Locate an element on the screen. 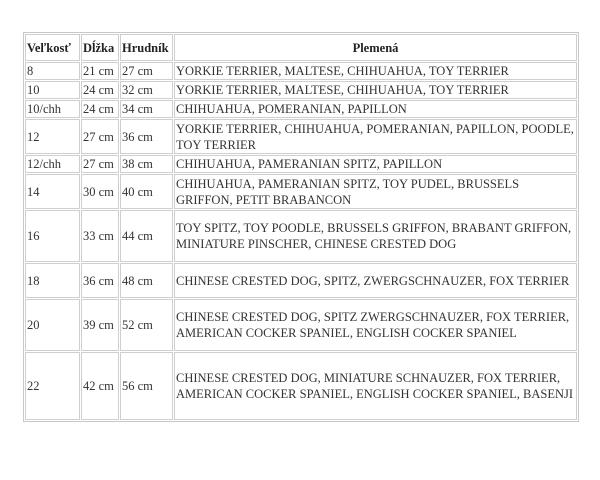 The image size is (600, 480). cell-chest: 56 cm is located at coordinates (146, 386).